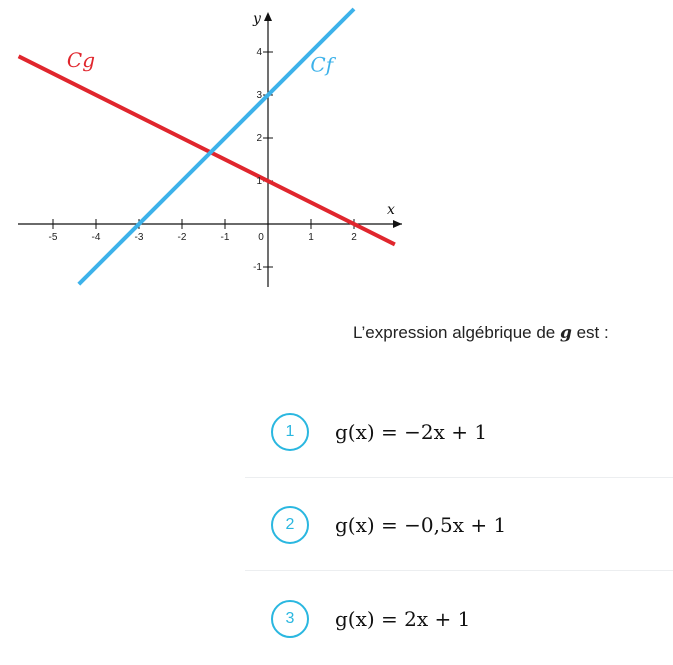 The image size is (673, 665). I want to click on curve-label: Cf, so click(323, 64).